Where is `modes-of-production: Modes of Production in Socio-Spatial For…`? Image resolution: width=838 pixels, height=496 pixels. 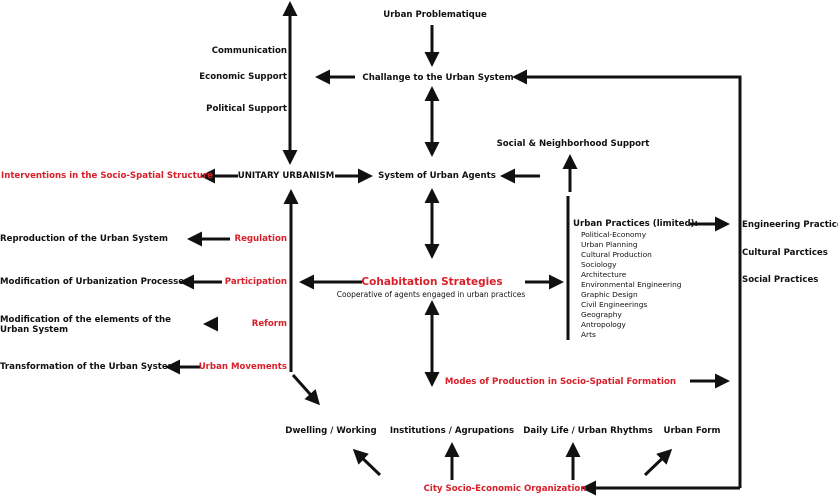
modes-of-production: Modes of Production in Socio-Spatial For… is located at coordinates (560, 382).